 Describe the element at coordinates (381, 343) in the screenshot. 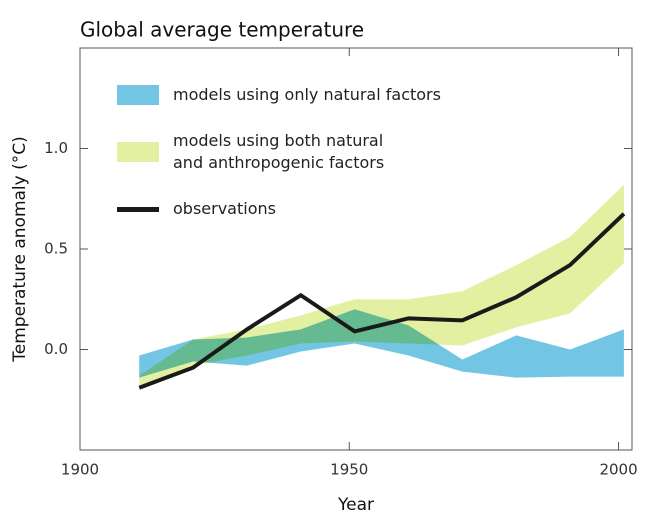

I see `band` at that location.